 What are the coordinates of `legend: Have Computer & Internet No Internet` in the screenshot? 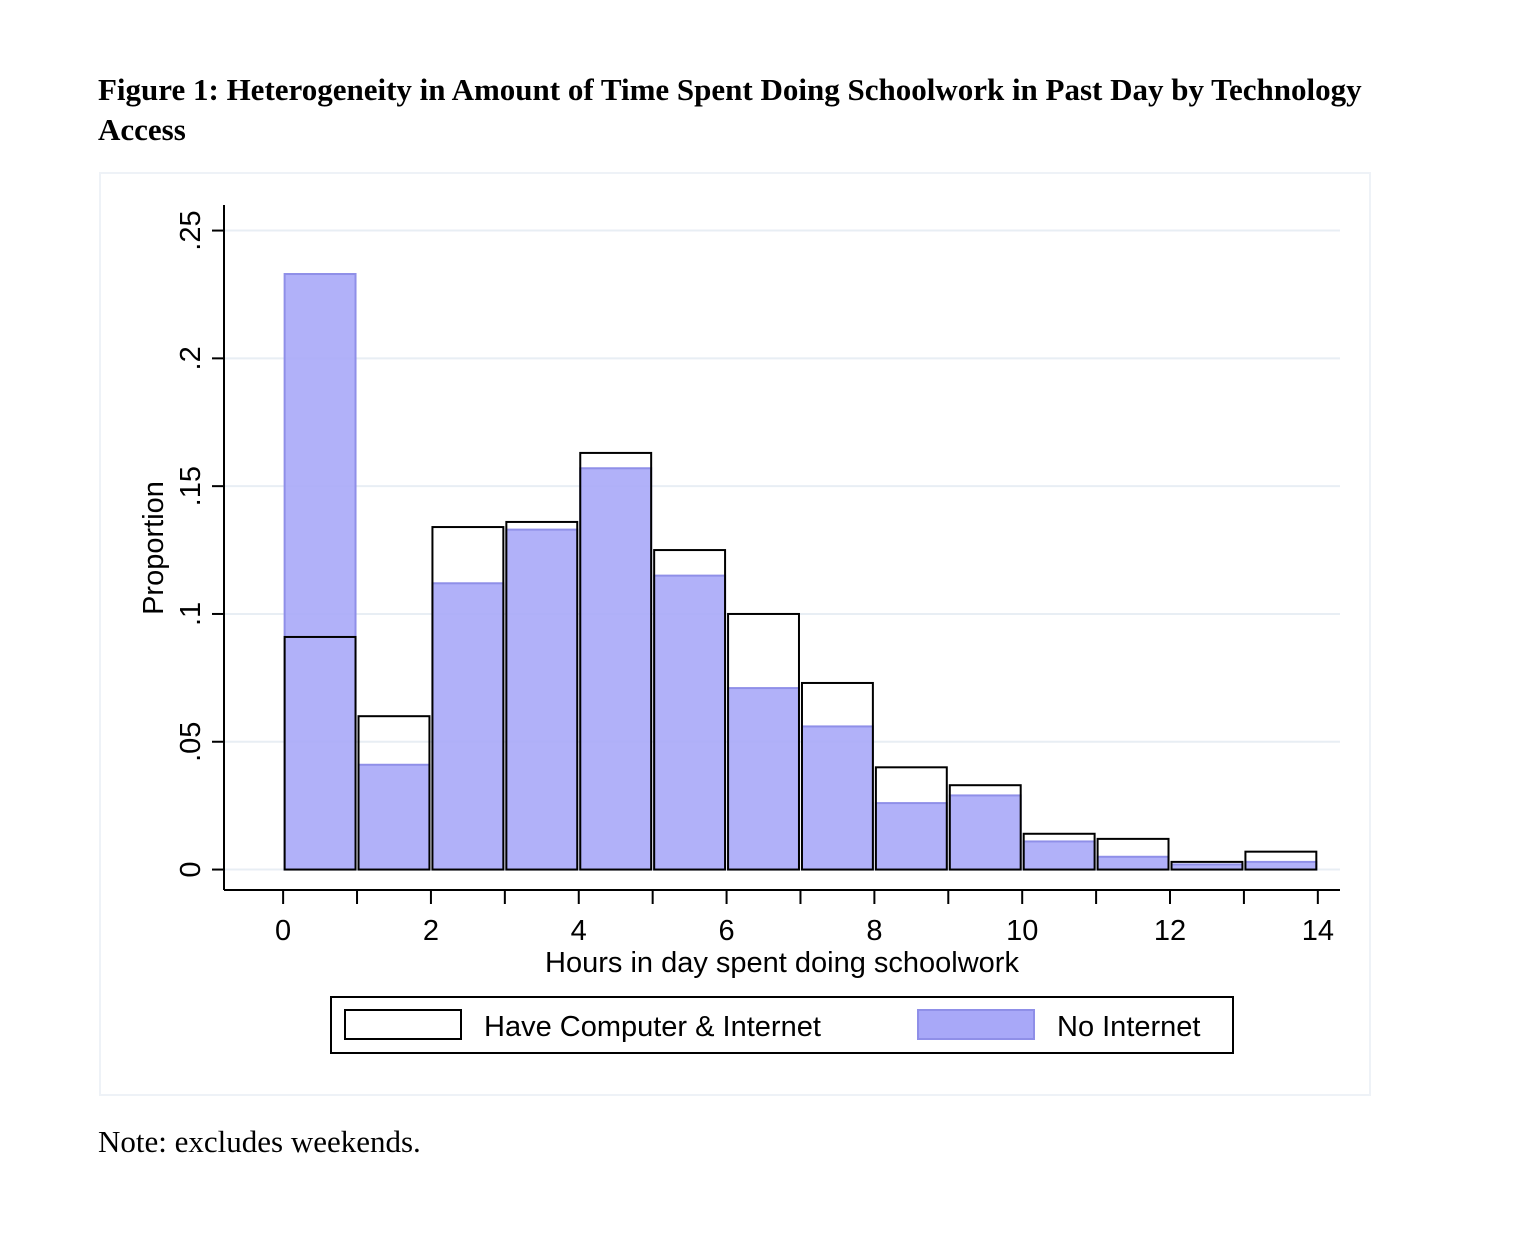 It's located at (782, 1025).